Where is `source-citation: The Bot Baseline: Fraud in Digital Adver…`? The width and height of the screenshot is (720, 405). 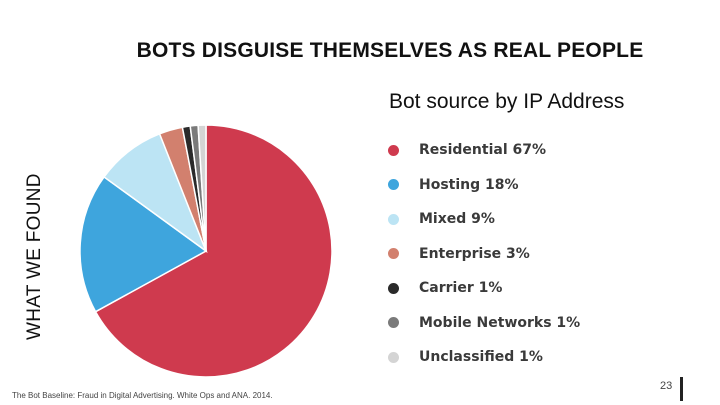
source-citation: The Bot Baseline: Fraud in Digital Adver… is located at coordinates (142, 395).